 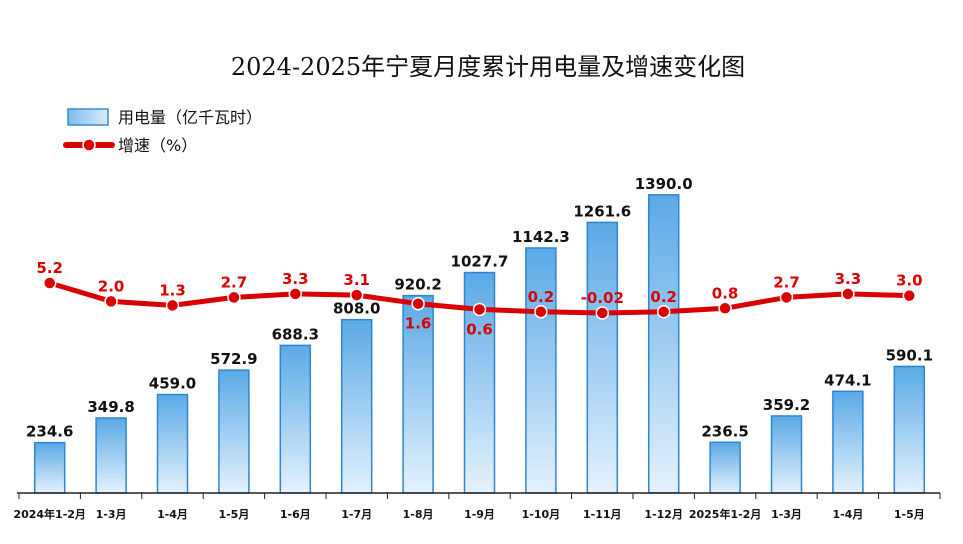 I want to click on x-tick-label: 1-8月, so click(x=418, y=514).